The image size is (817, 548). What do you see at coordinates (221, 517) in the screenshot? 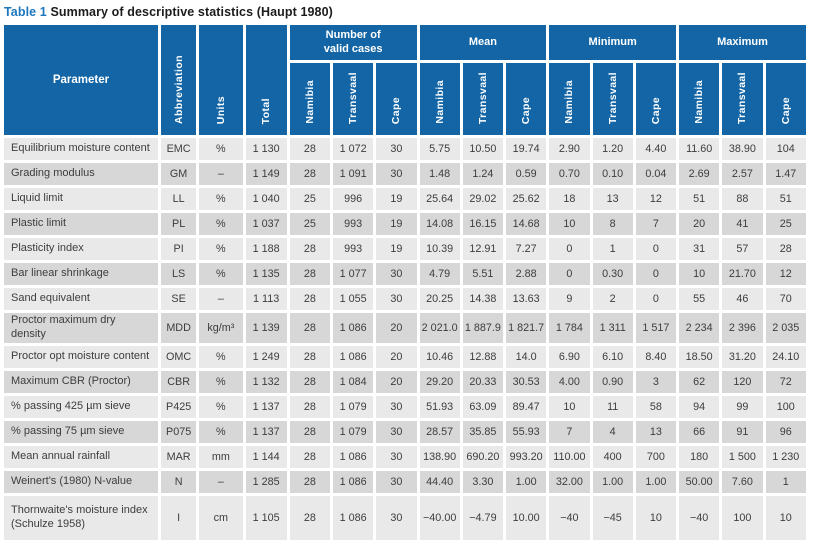
I see `unit-cell: cm` at bounding box center [221, 517].